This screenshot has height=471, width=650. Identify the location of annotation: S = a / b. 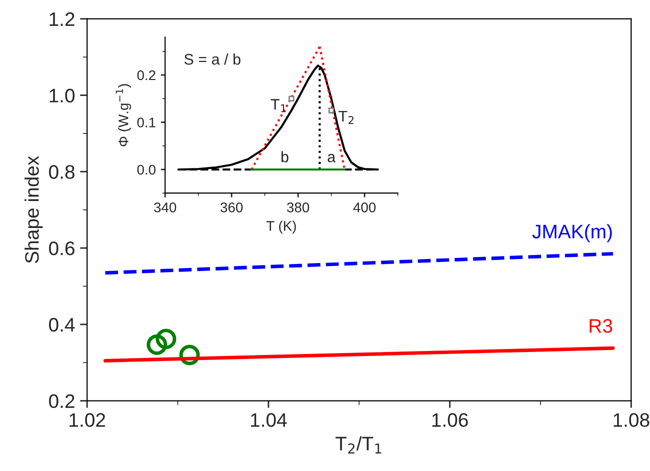
(212, 59).